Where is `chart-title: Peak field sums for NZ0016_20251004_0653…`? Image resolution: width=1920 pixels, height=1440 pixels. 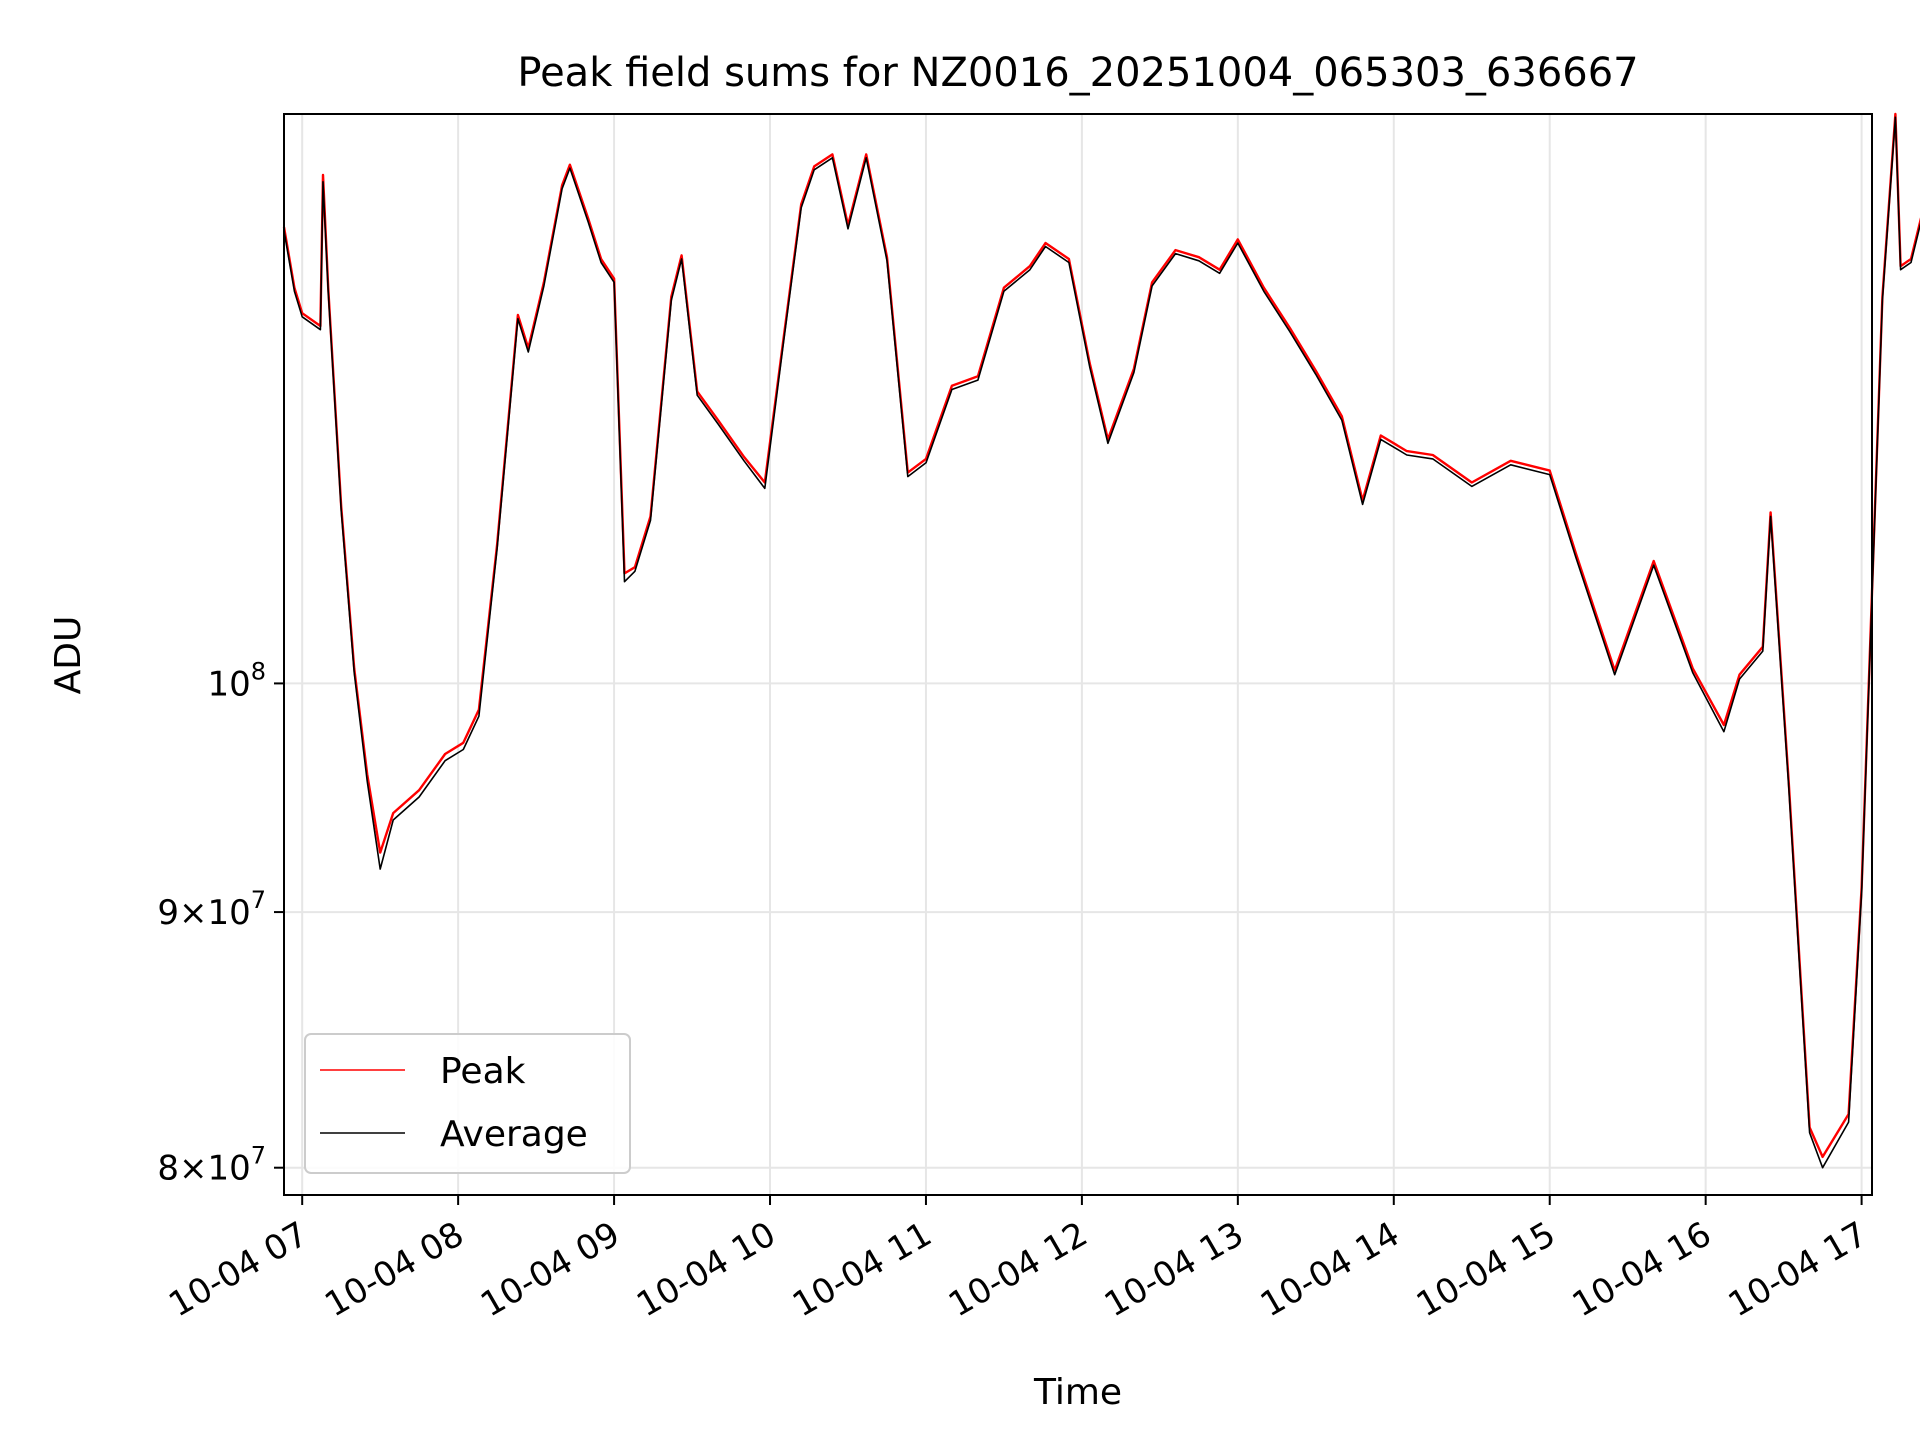
chart-title: Peak field sums for NZ0016_20251004_0653… is located at coordinates (1077, 73).